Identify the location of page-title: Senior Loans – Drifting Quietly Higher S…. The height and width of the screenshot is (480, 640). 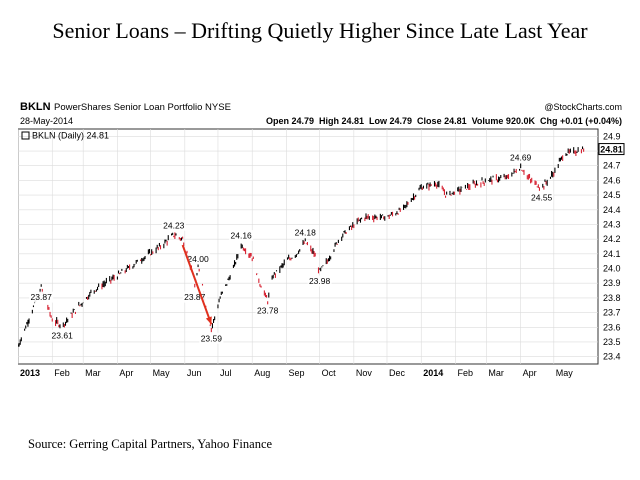
(320, 30).